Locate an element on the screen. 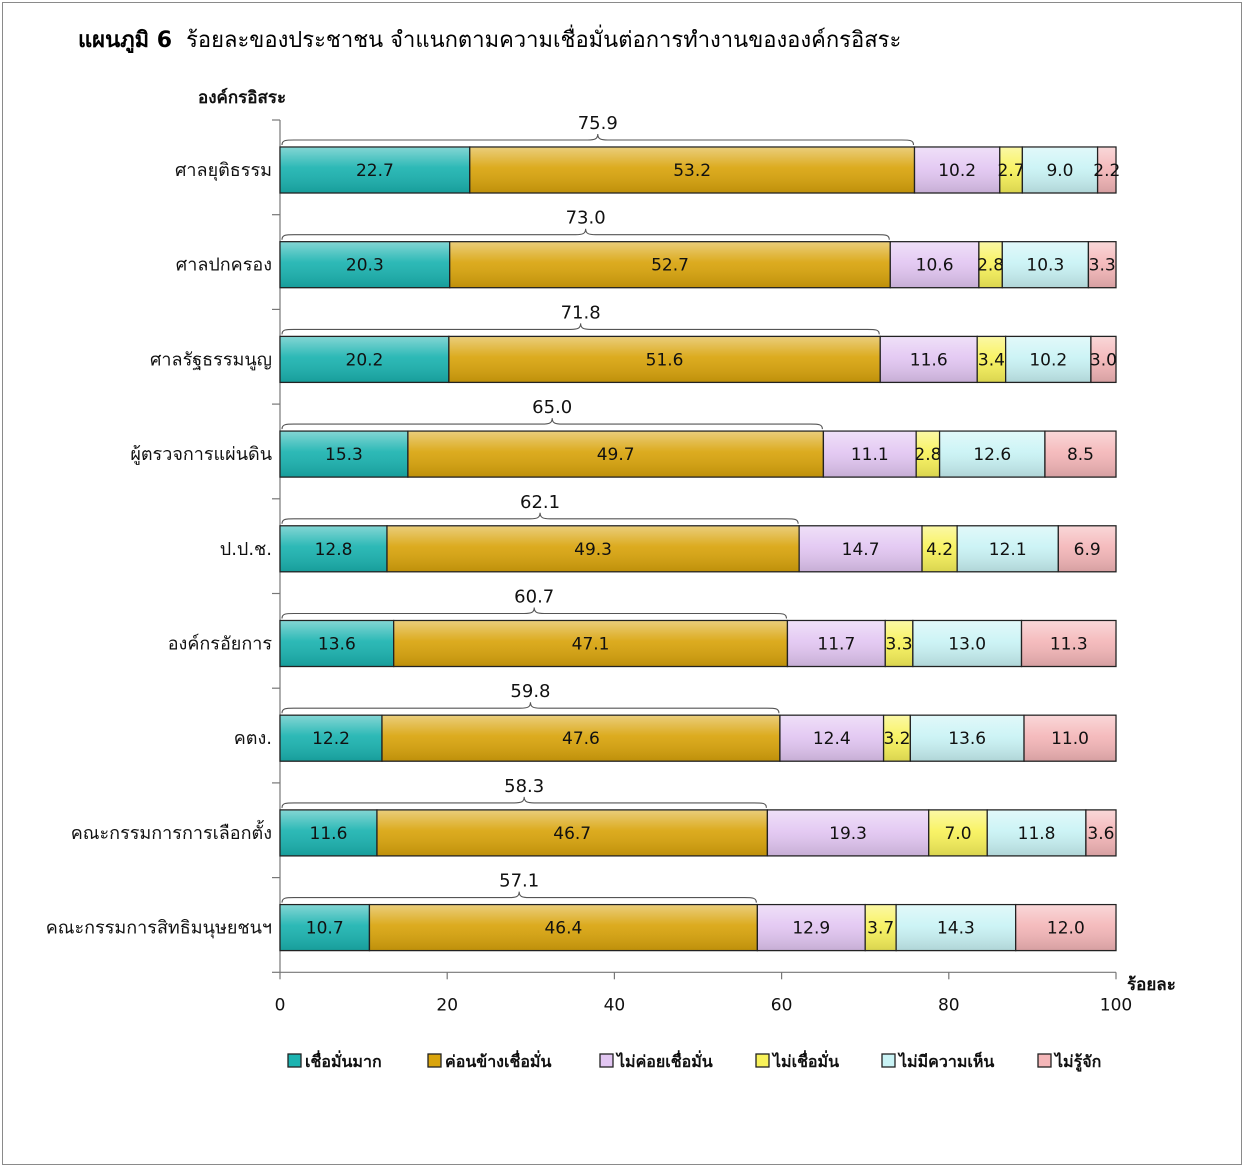  data-label: 47.6 is located at coordinates (581, 739).